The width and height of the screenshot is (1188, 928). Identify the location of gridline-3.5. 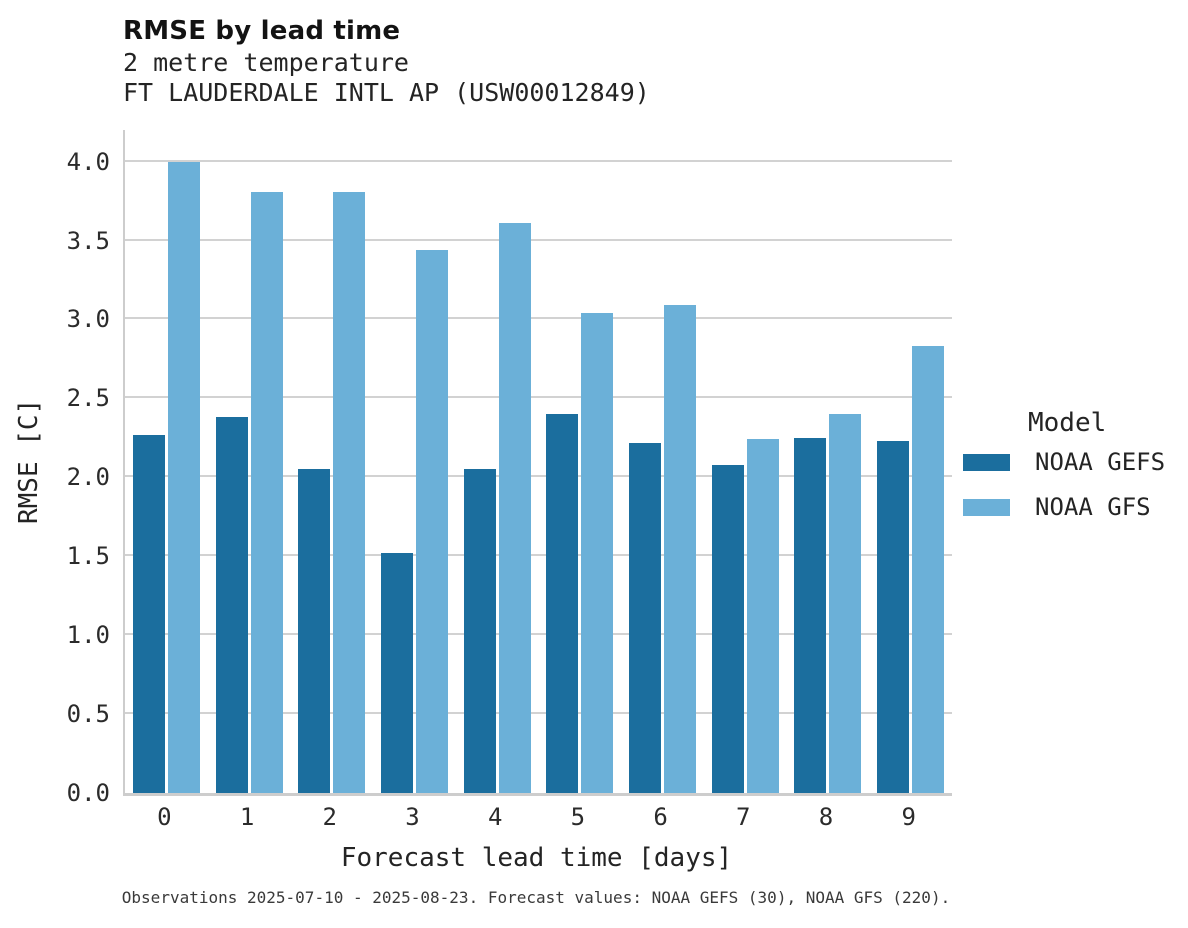
(538, 239).